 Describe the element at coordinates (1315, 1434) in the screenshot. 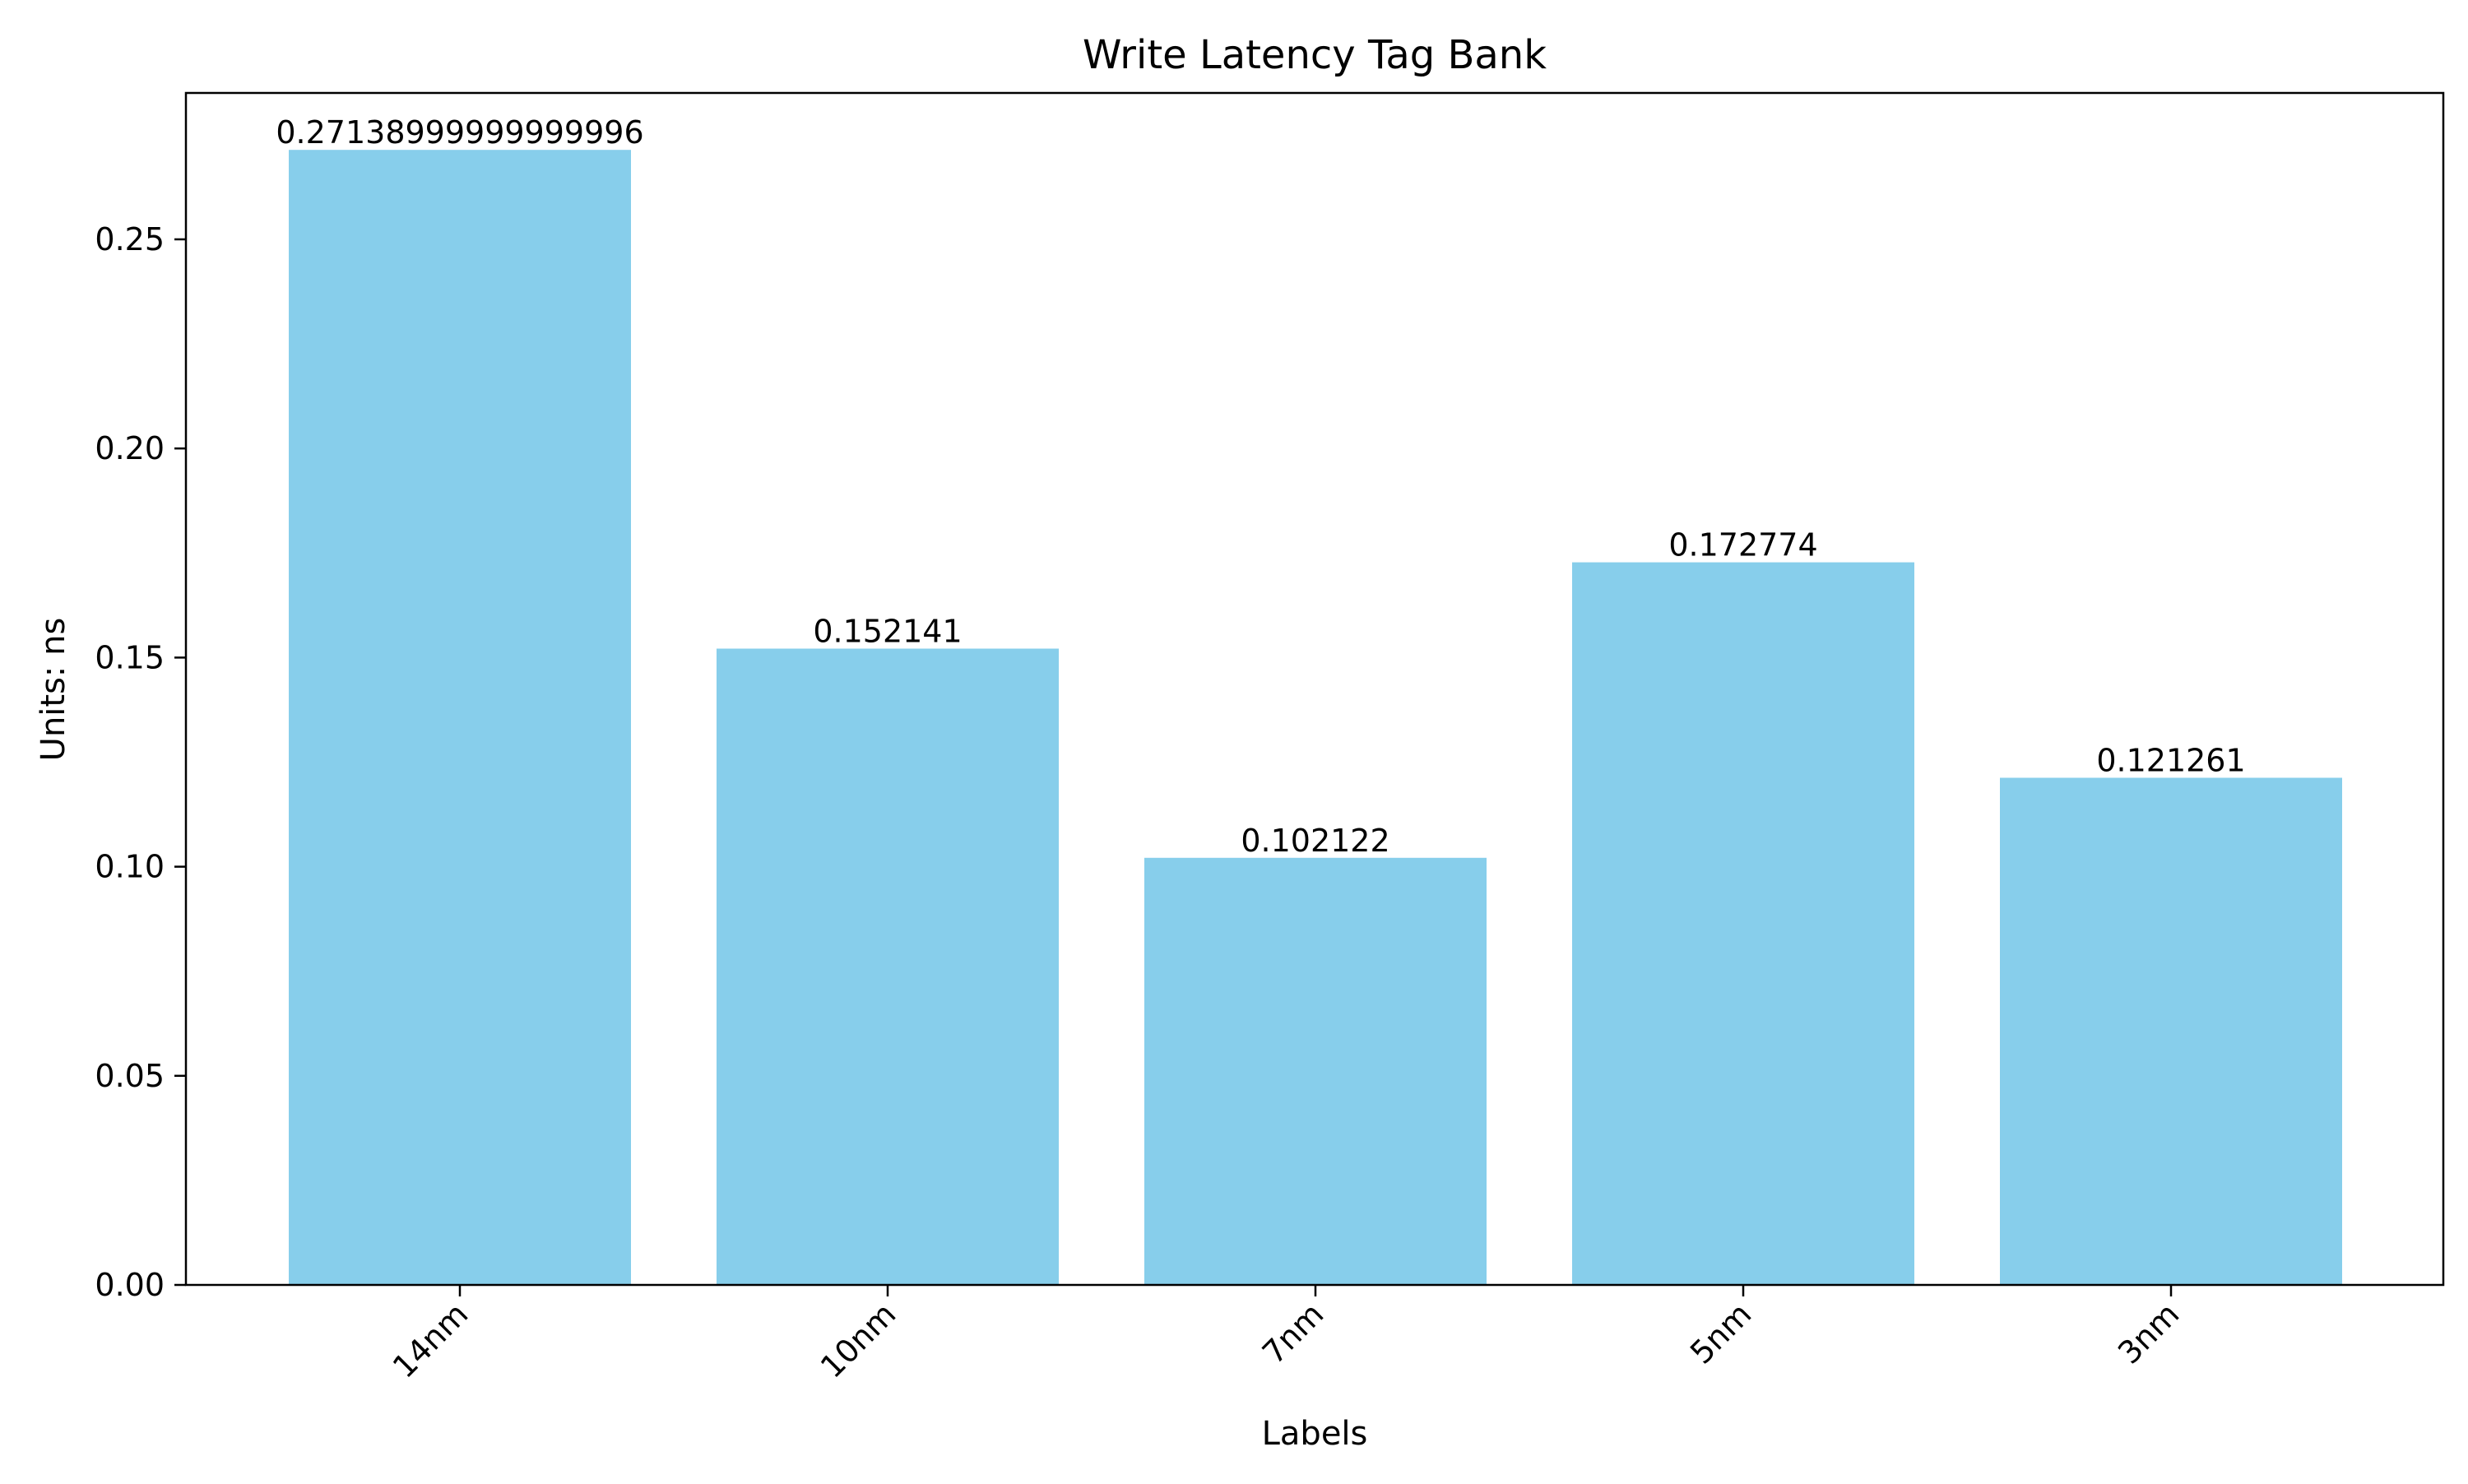

I see `x-axis-label: Labels` at that location.